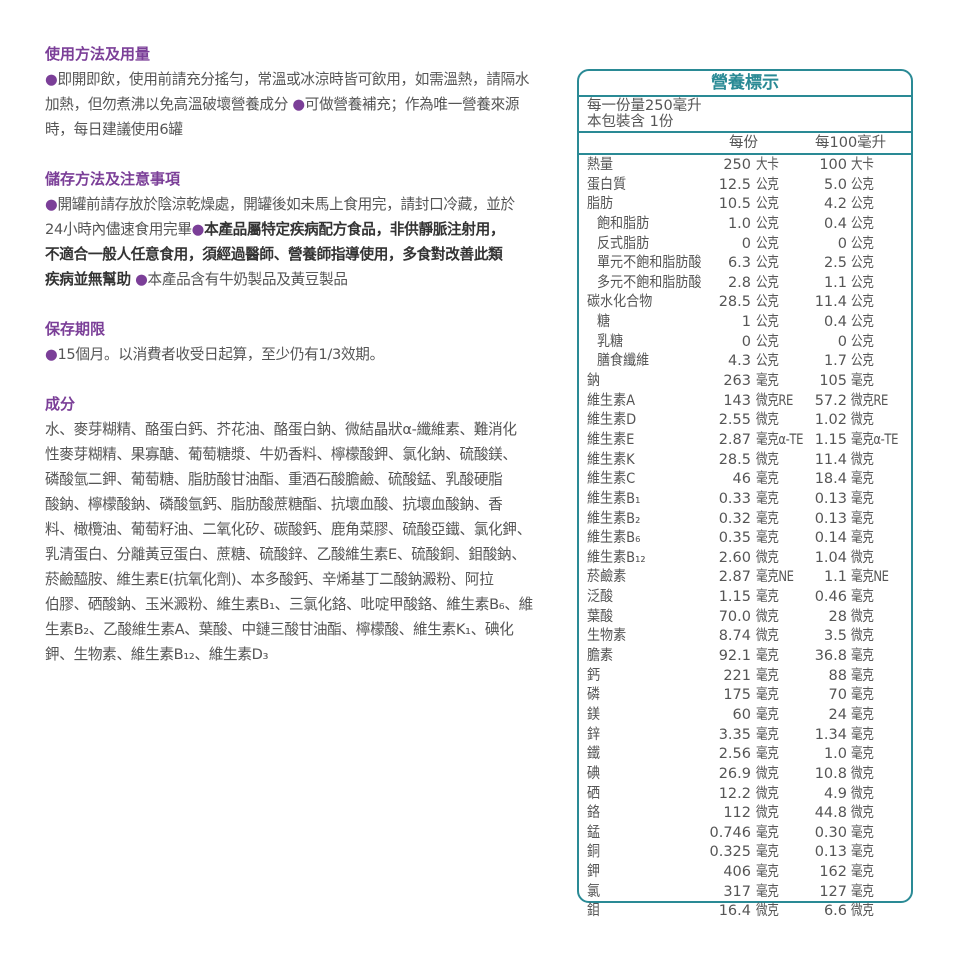  I want to click on per-serving-unit: 毫克α-TE, so click(780, 439).